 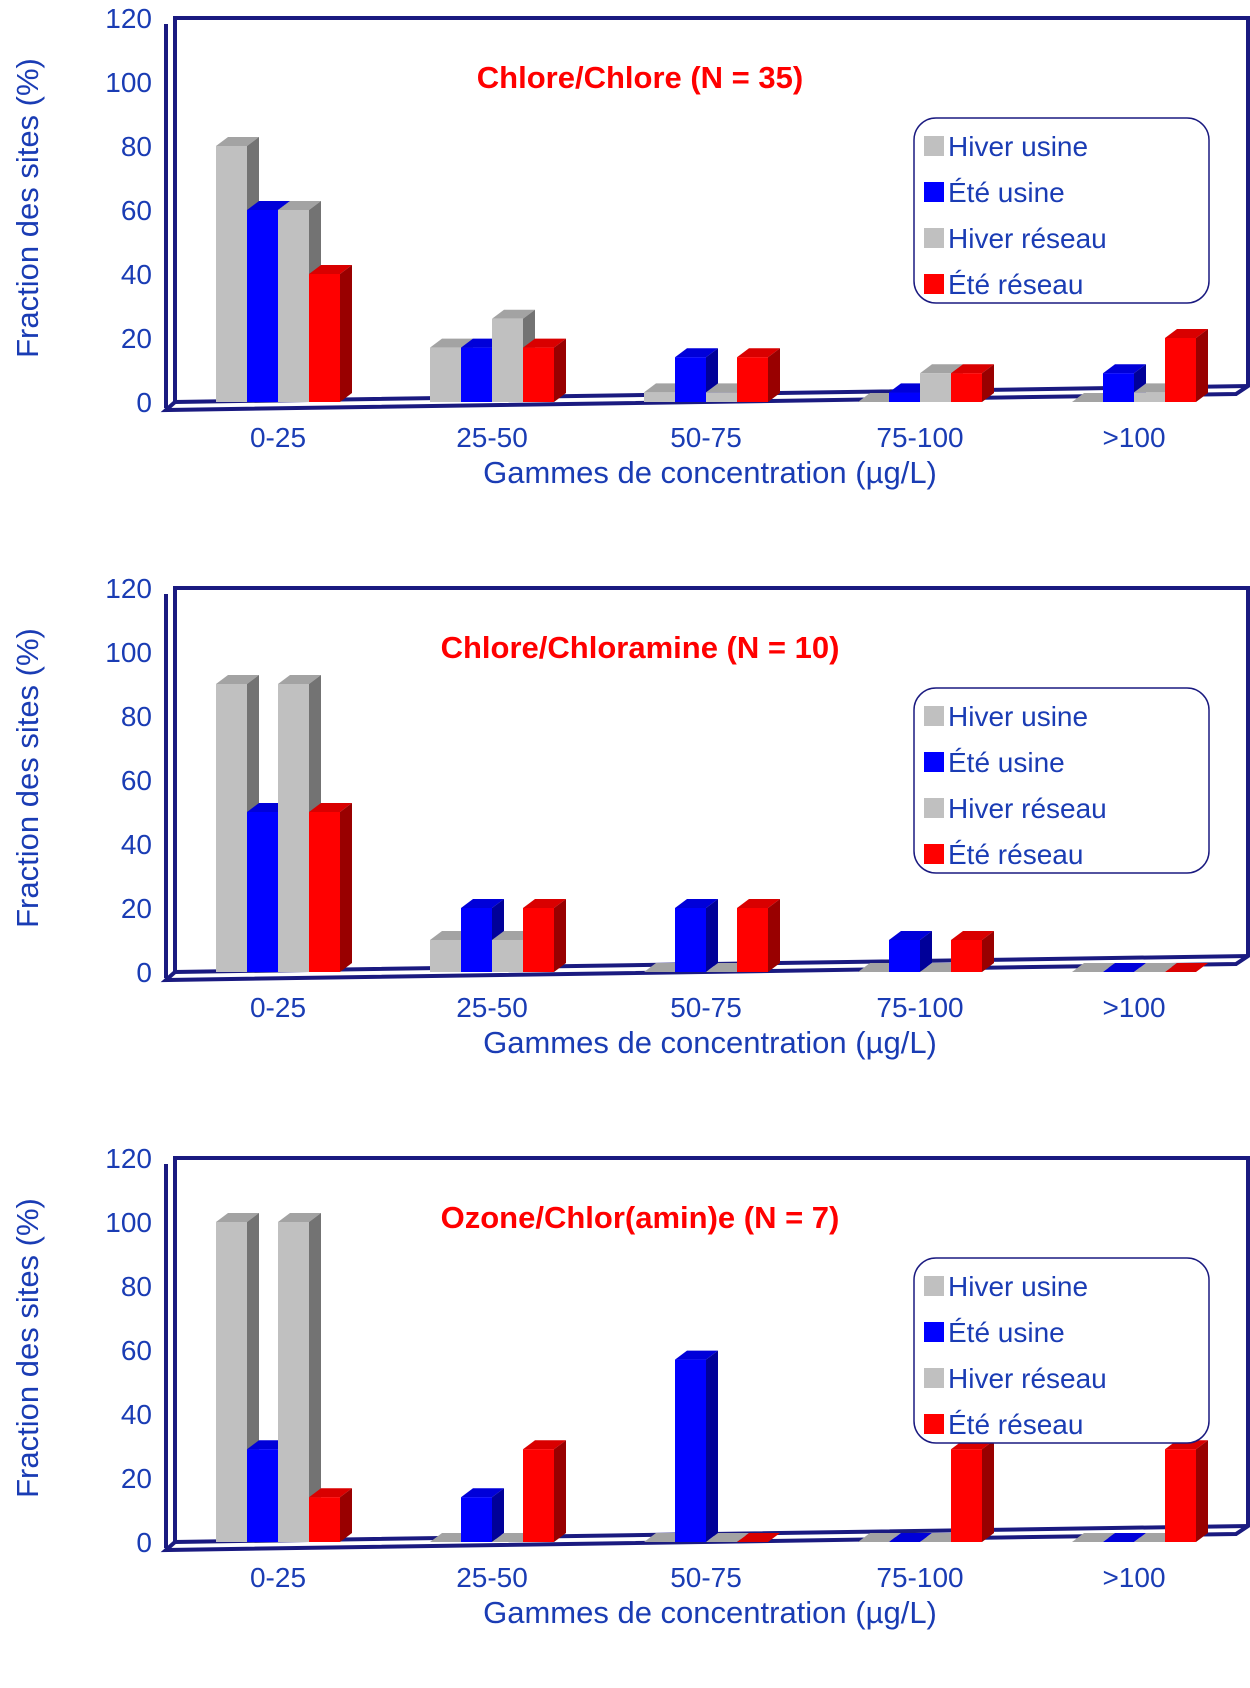 What do you see at coordinates (640, 1217) in the screenshot?
I see `chart-title: Ozone/Chlor(amin)e (N = 7)` at bounding box center [640, 1217].